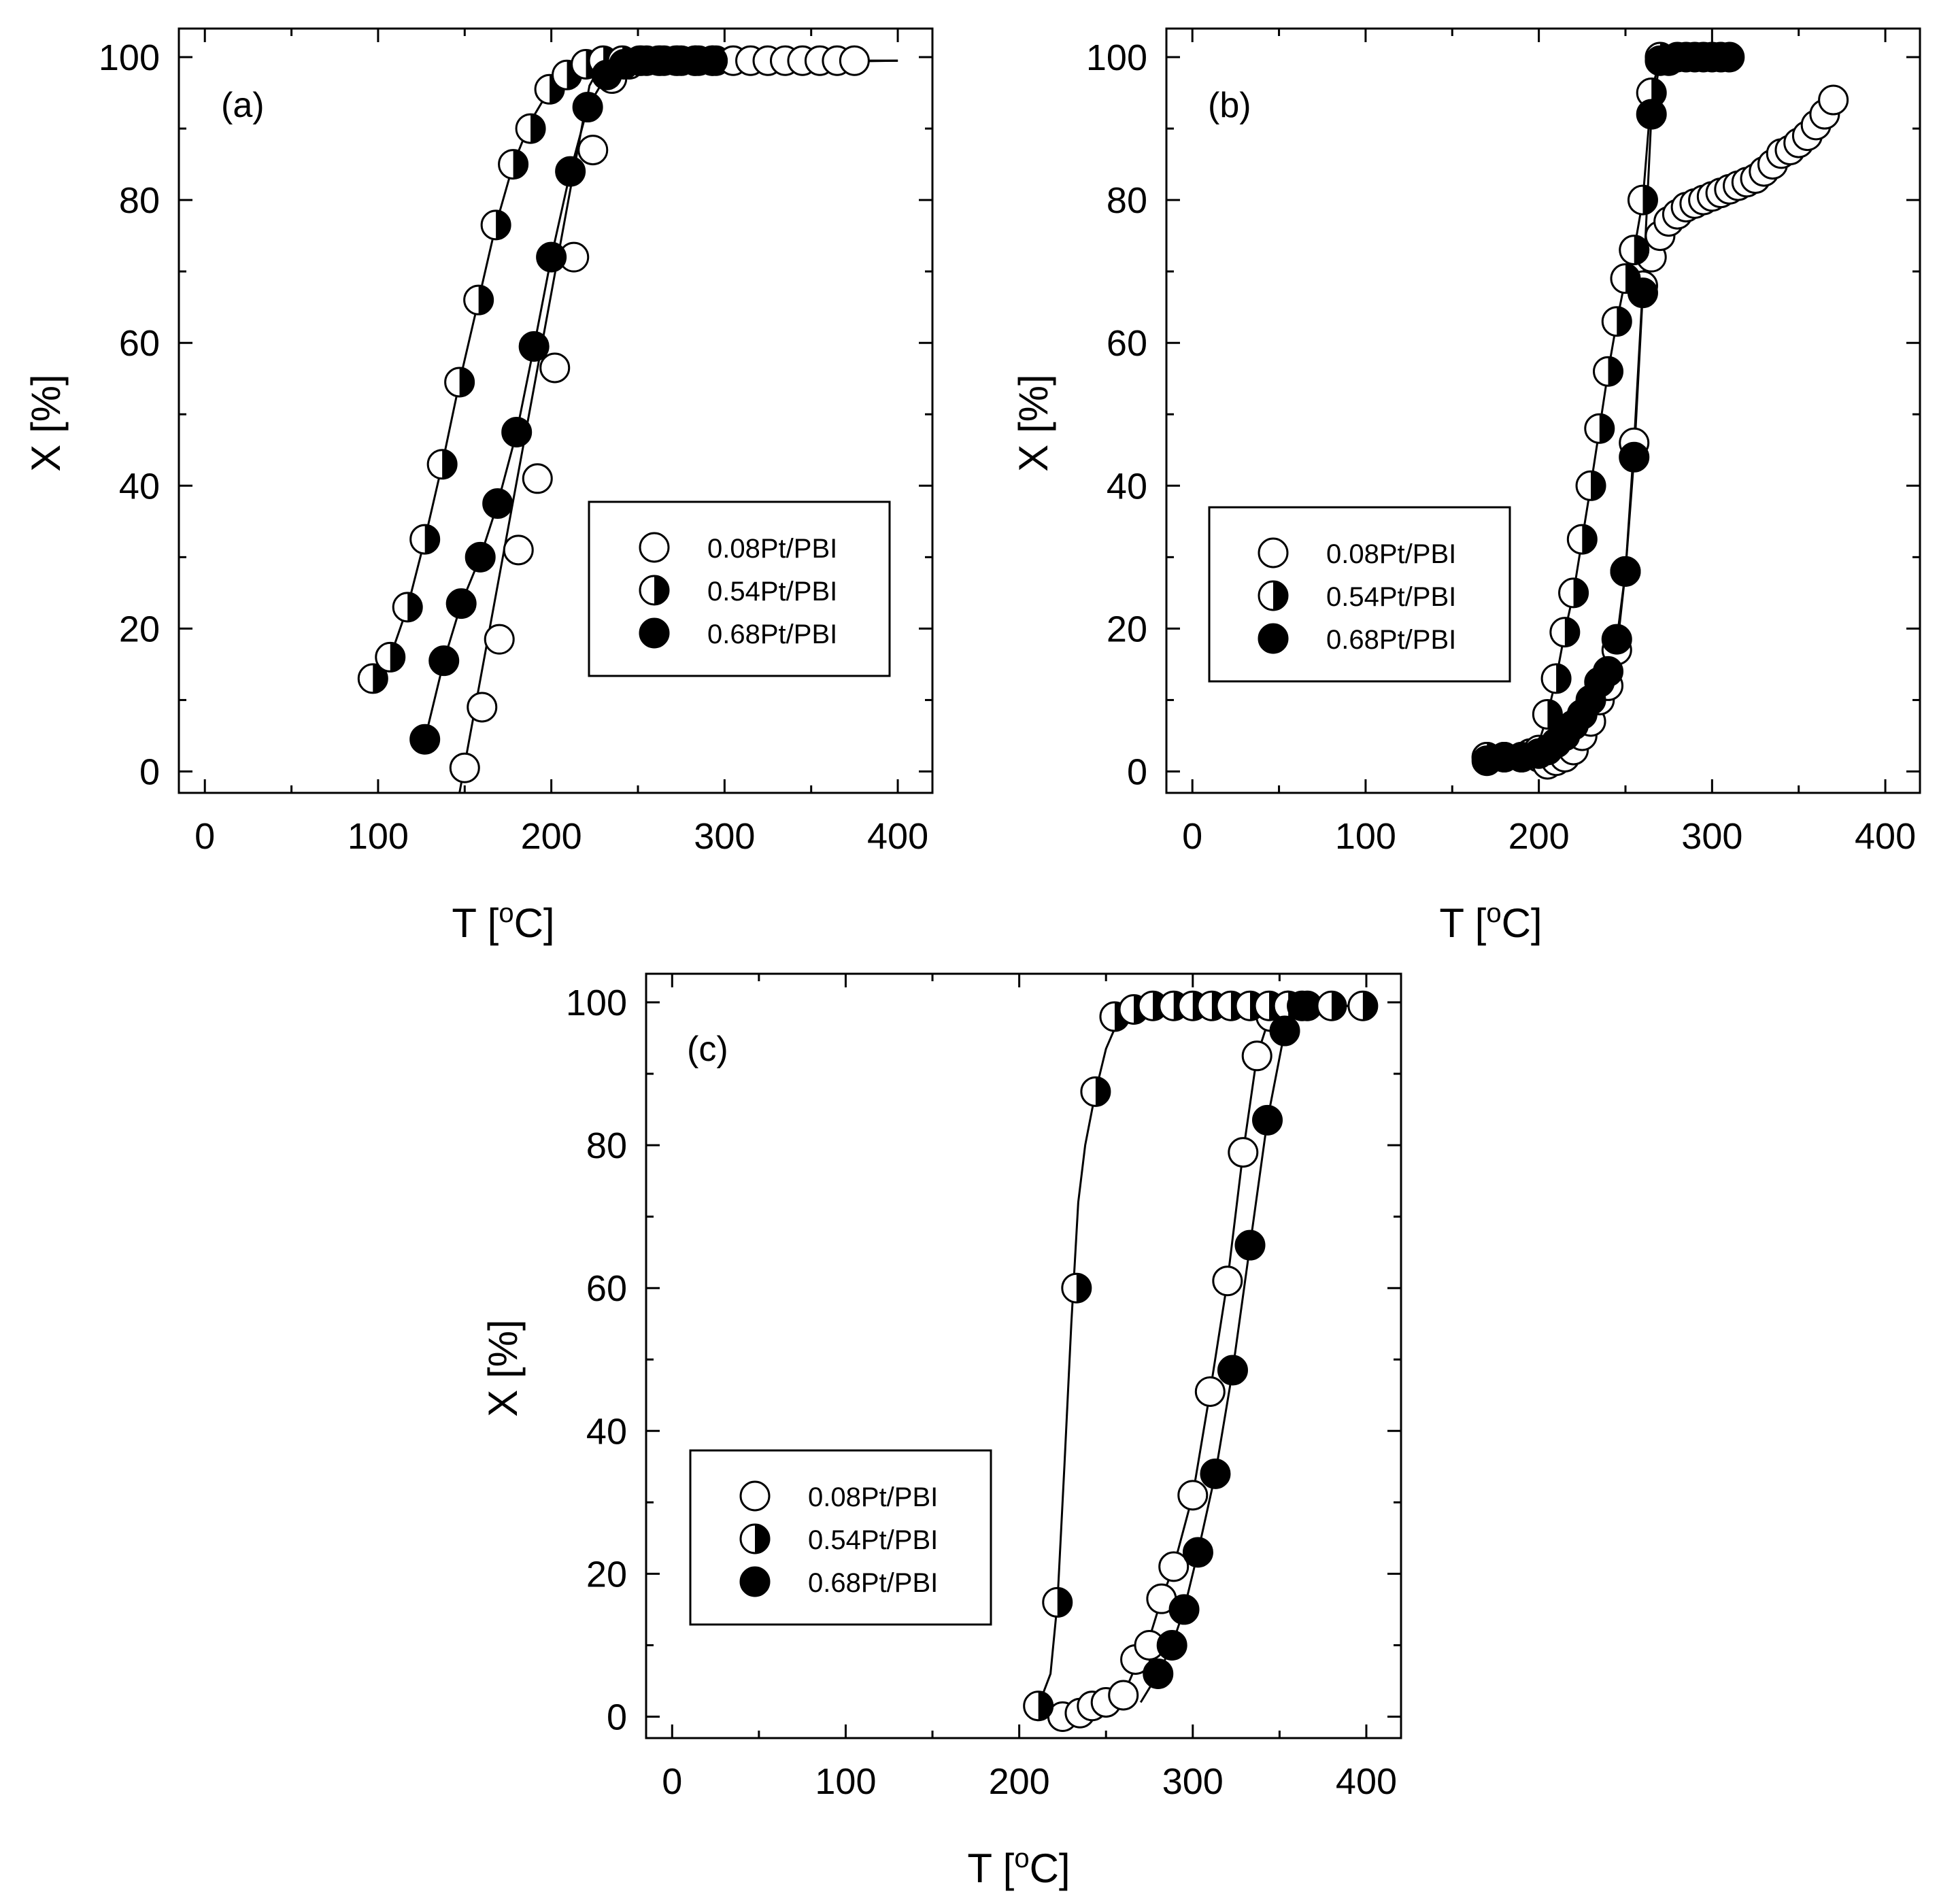 The width and height of the screenshot is (1939, 1904). I want to click on panel-c-legend-label-1: 0.54Pt/PBI, so click(873, 1540).